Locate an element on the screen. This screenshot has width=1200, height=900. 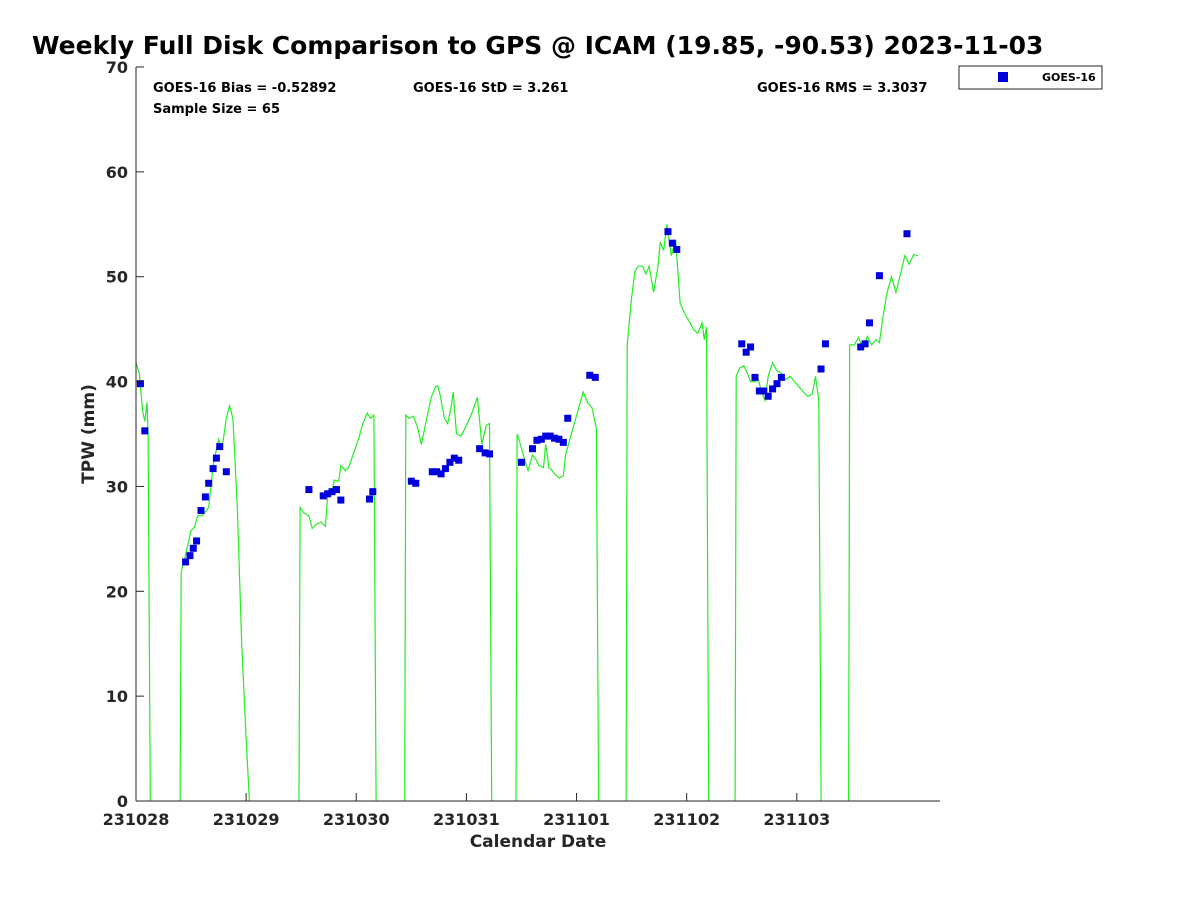
y-tick-label: 70 is located at coordinates (117, 67).